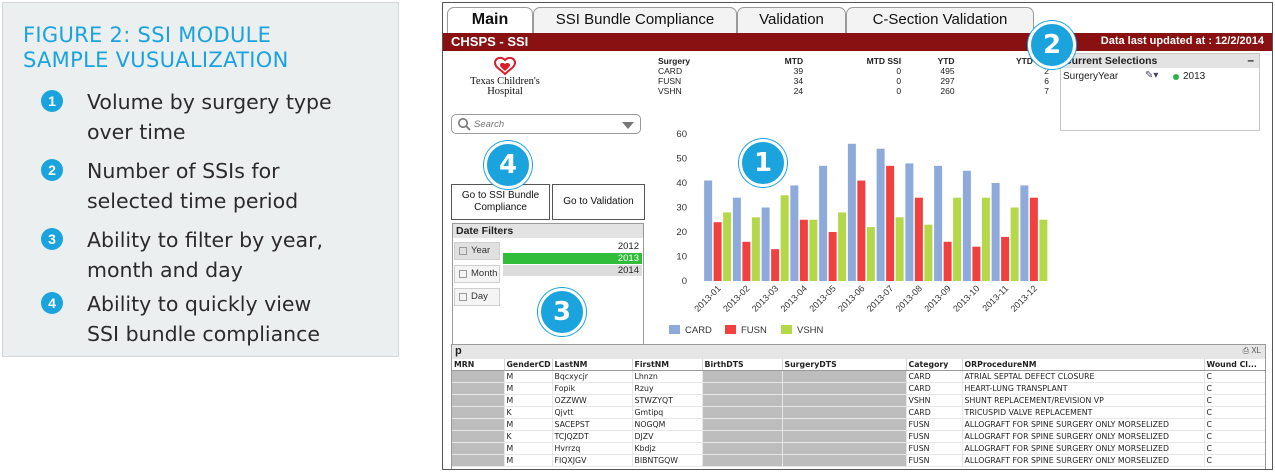 The width and height of the screenshot is (1275, 472). I want to click on eraser-icon: ✎▾, so click(1152, 75).